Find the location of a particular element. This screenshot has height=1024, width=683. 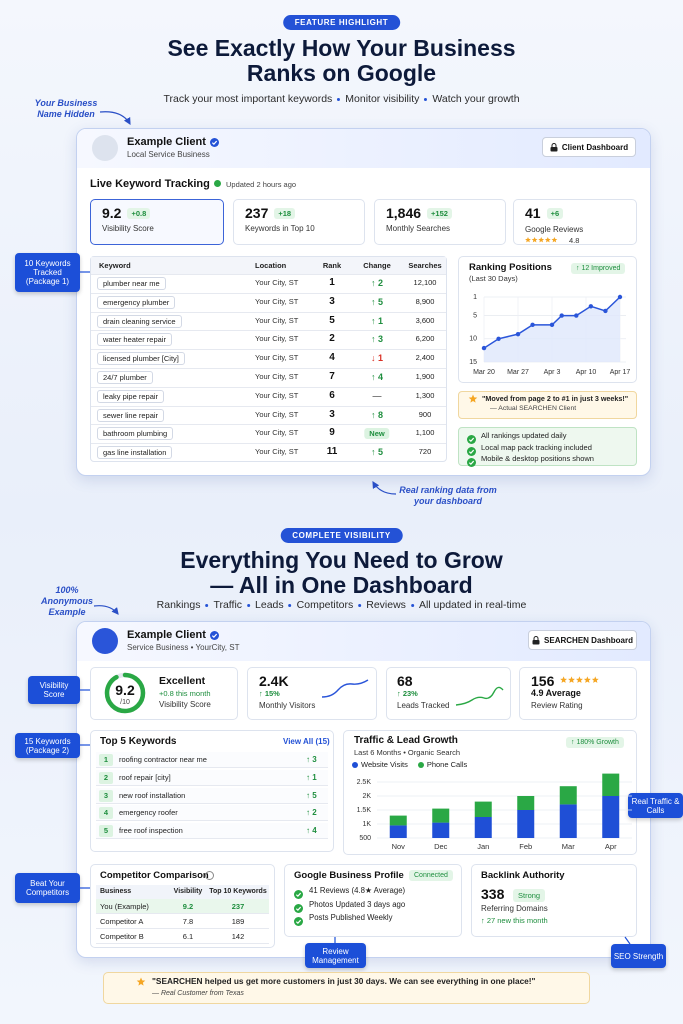

searches-cell: 720 is located at coordinates (425, 452).